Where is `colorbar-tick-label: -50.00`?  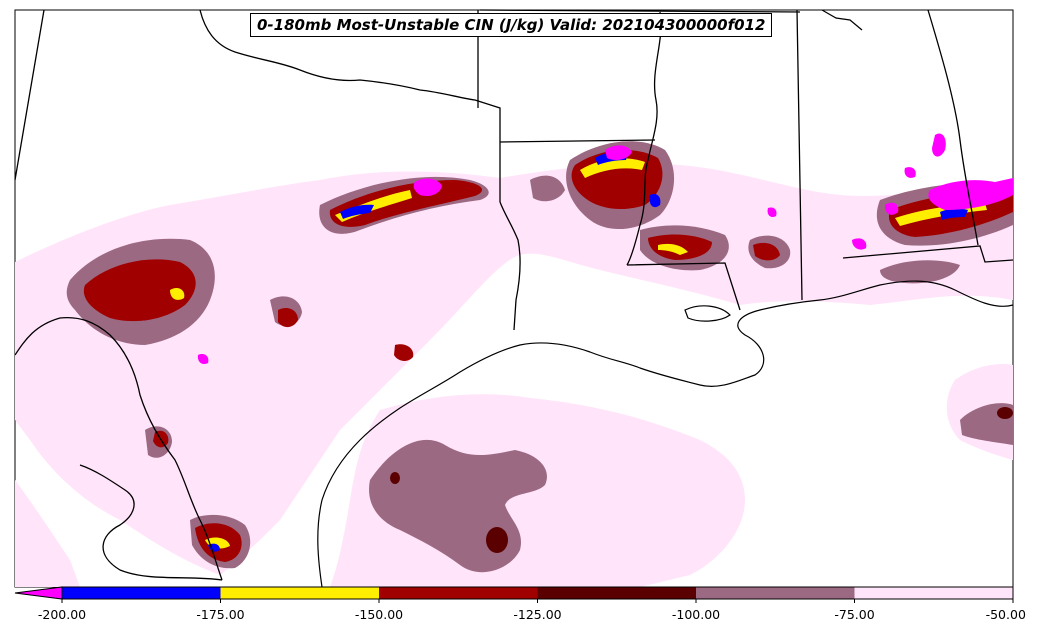
colorbar-tick-label: -50.00 is located at coordinates (1005, 614).